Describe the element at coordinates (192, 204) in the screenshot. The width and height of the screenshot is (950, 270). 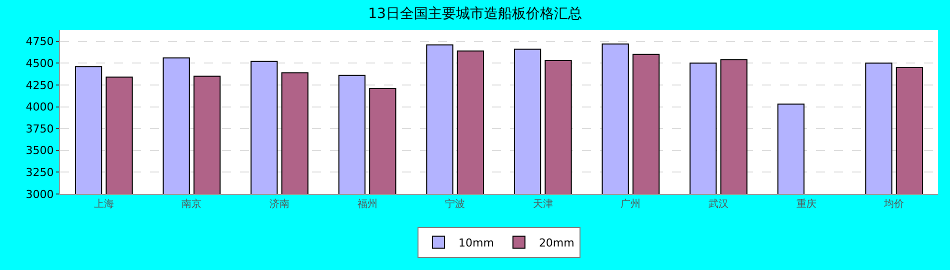
I see `x-tick-label: 南京` at that location.